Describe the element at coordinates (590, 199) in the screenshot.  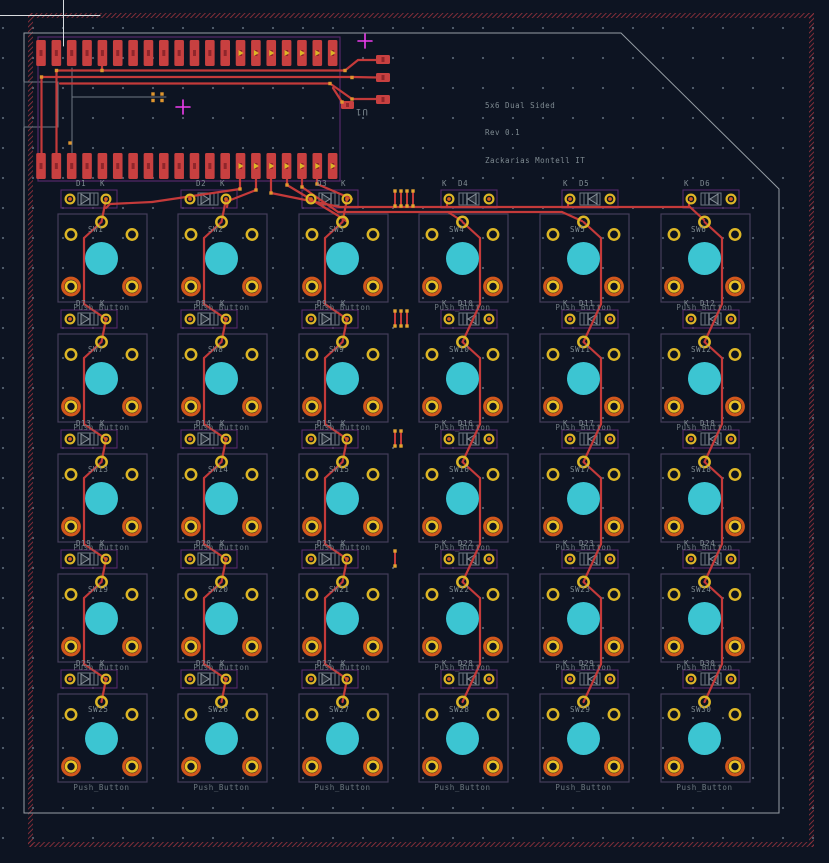
I see `diode-footprint-D5` at that location.